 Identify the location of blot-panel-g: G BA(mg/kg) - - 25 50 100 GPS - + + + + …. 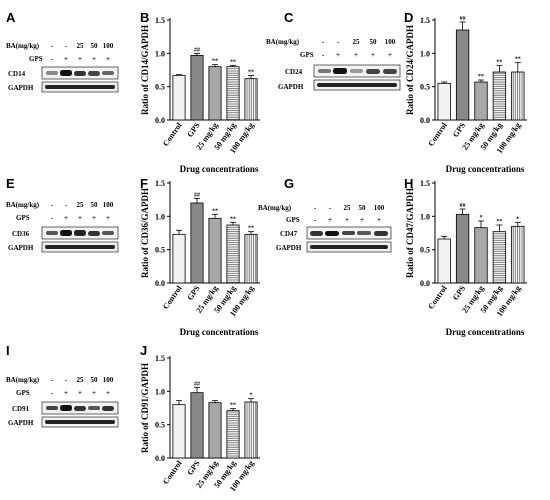
(325, 214).